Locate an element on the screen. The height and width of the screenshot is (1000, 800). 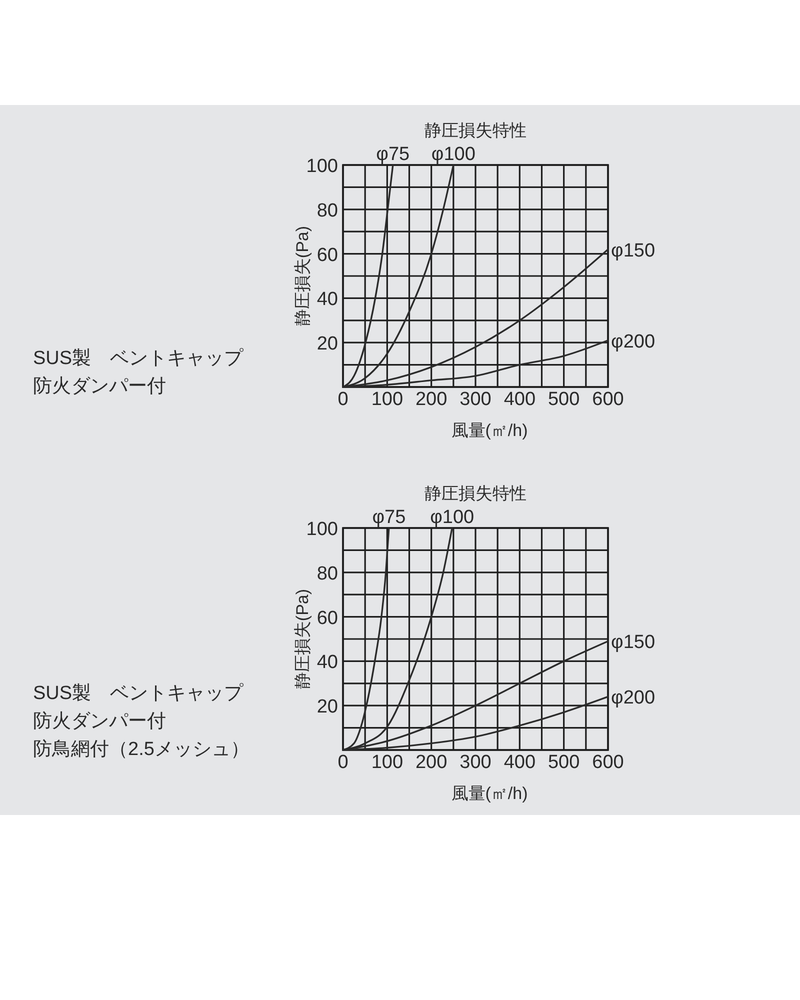
text: 防鳥網付（2.5メッシュ） is located at coordinates (141, 749).